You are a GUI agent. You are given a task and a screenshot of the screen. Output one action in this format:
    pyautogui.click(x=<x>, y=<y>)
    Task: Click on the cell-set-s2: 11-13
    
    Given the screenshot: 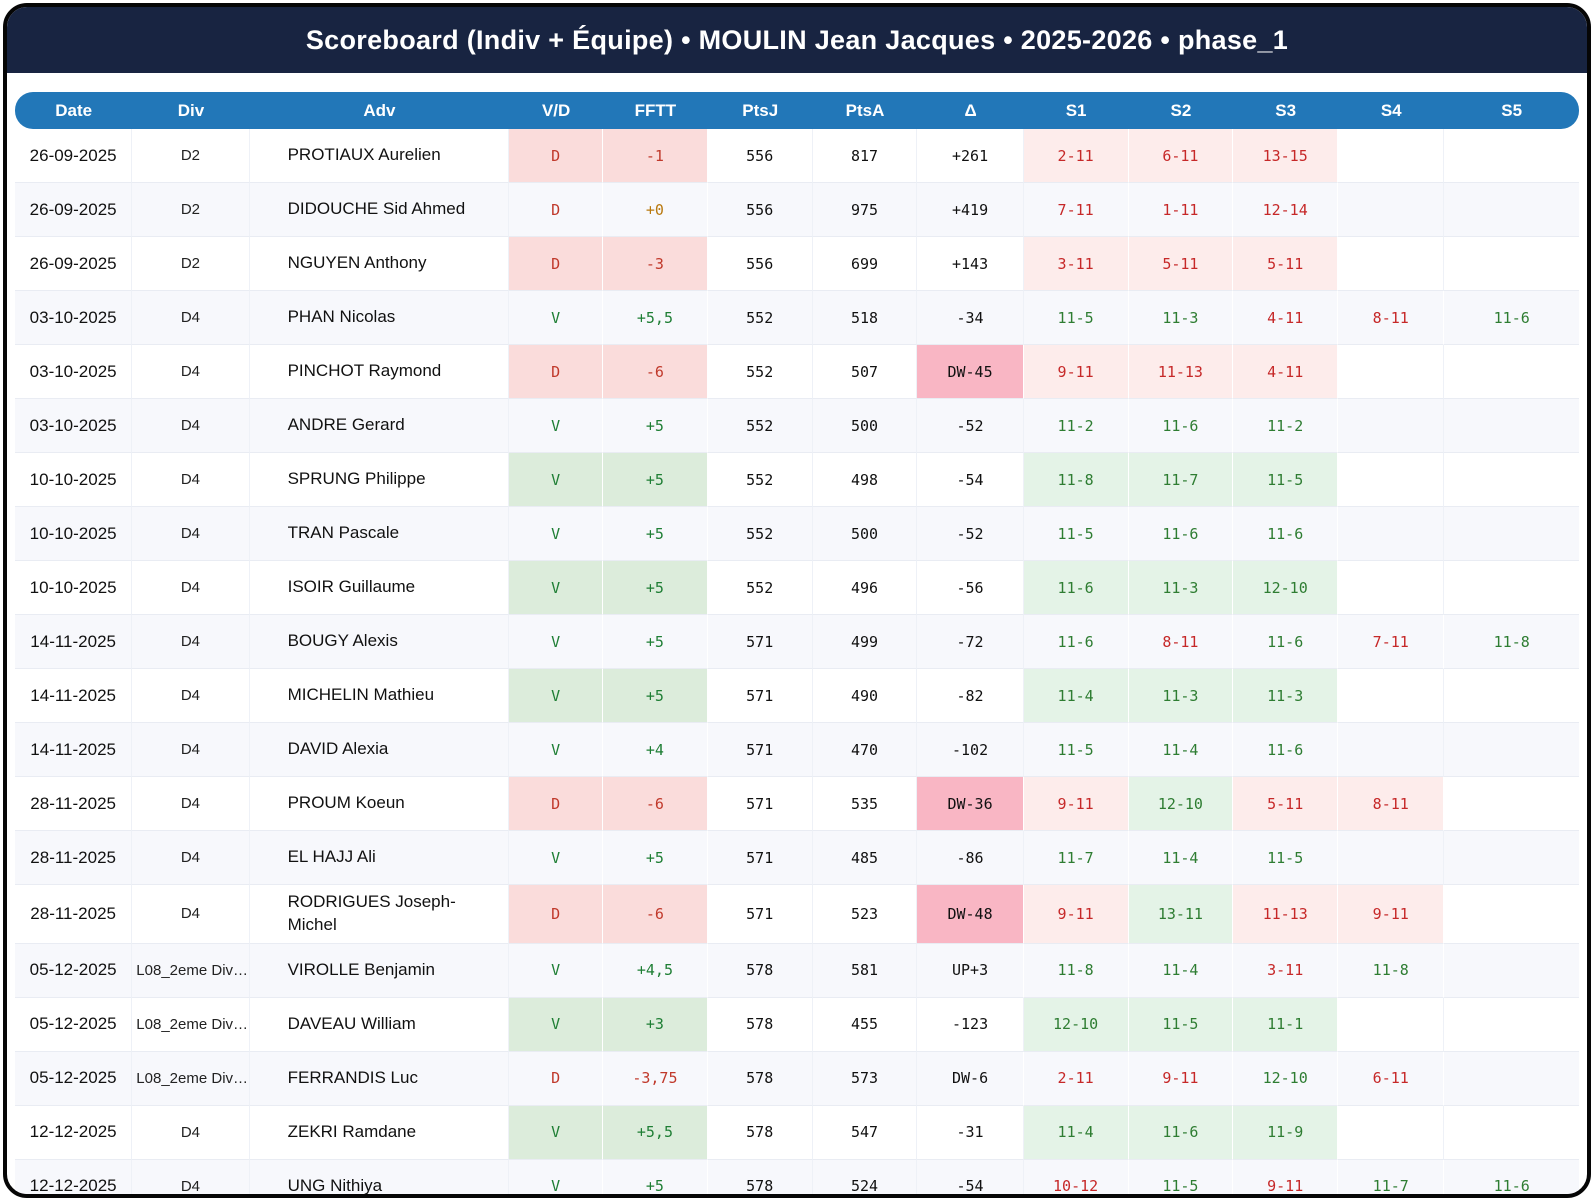 What is the action you would take?
    pyautogui.click(x=1181, y=372)
    